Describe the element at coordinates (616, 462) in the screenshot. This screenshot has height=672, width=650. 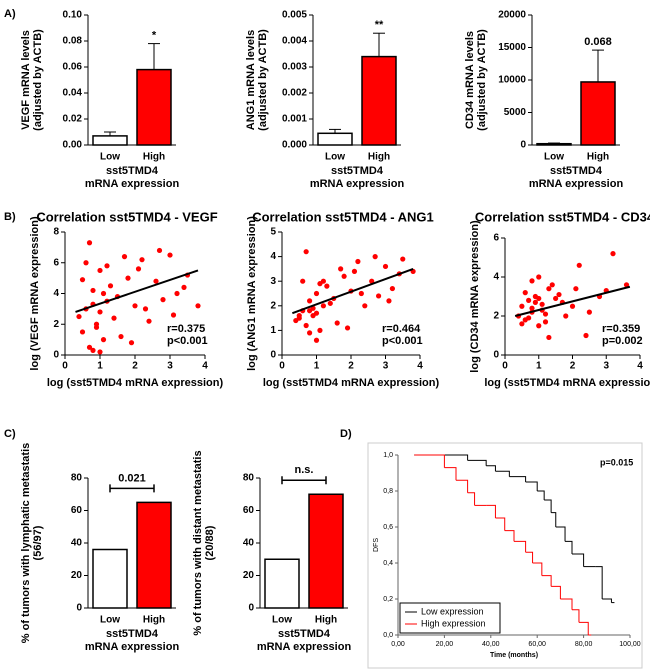
I see `annotation: p=0.015` at that location.